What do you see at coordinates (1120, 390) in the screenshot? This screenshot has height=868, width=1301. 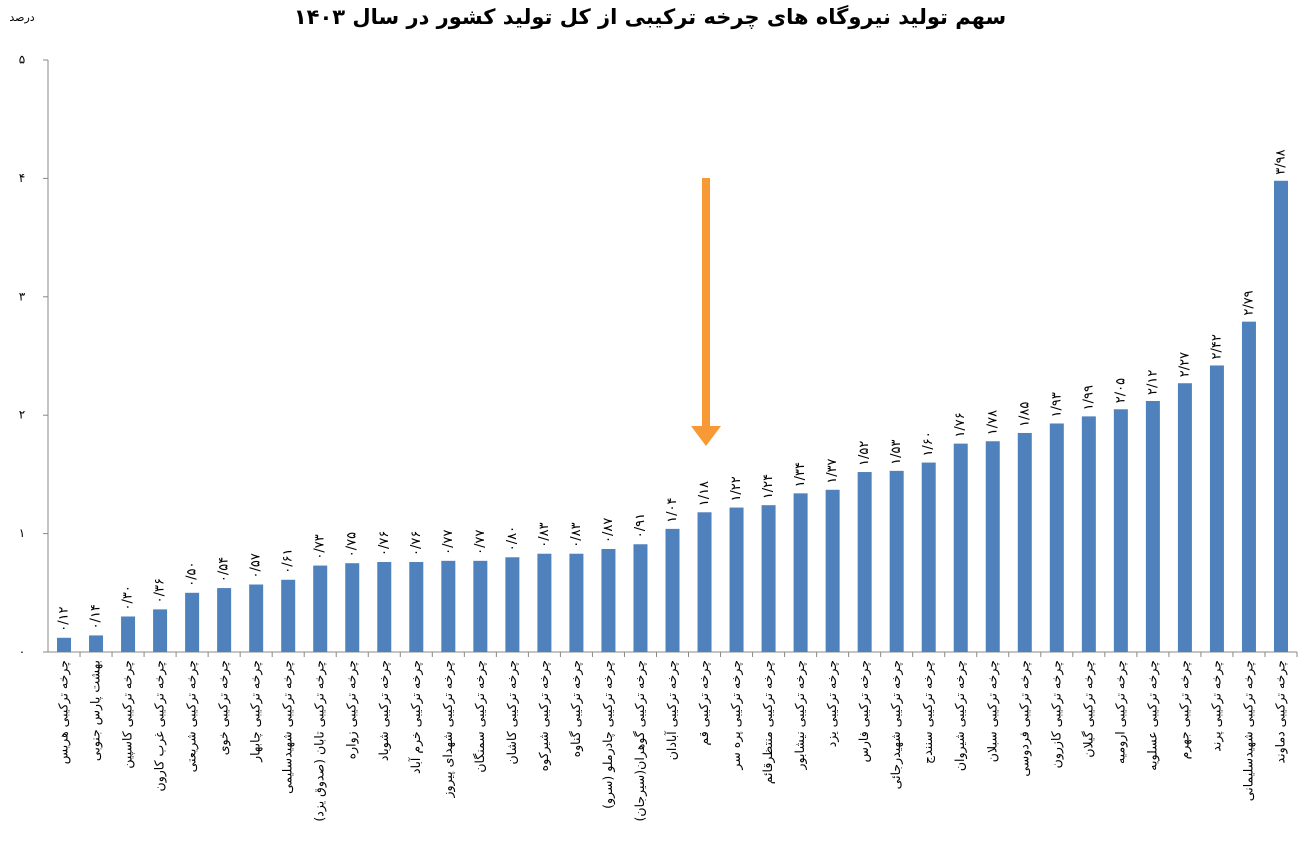 I see `value-label: ۲/۰۵` at bounding box center [1120, 390].